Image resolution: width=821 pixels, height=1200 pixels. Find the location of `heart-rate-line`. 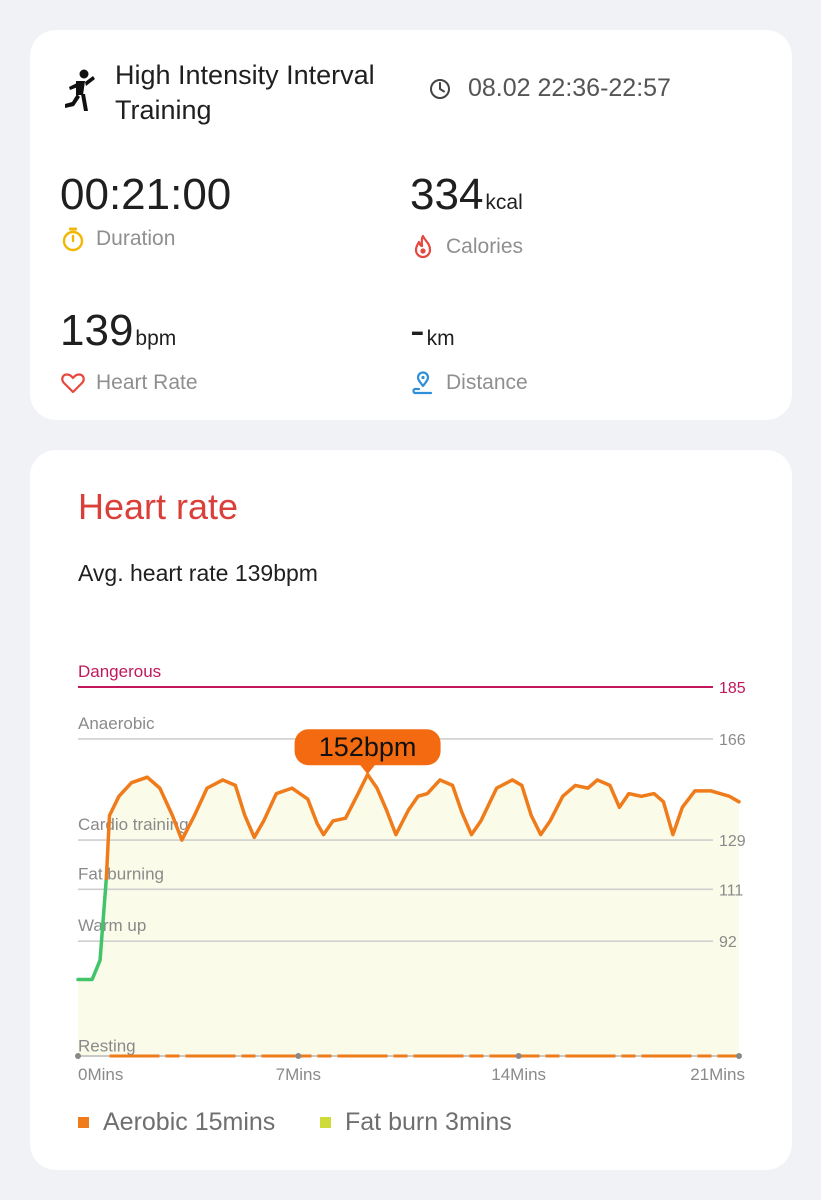

heart-rate-line is located at coordinates (422, 826).